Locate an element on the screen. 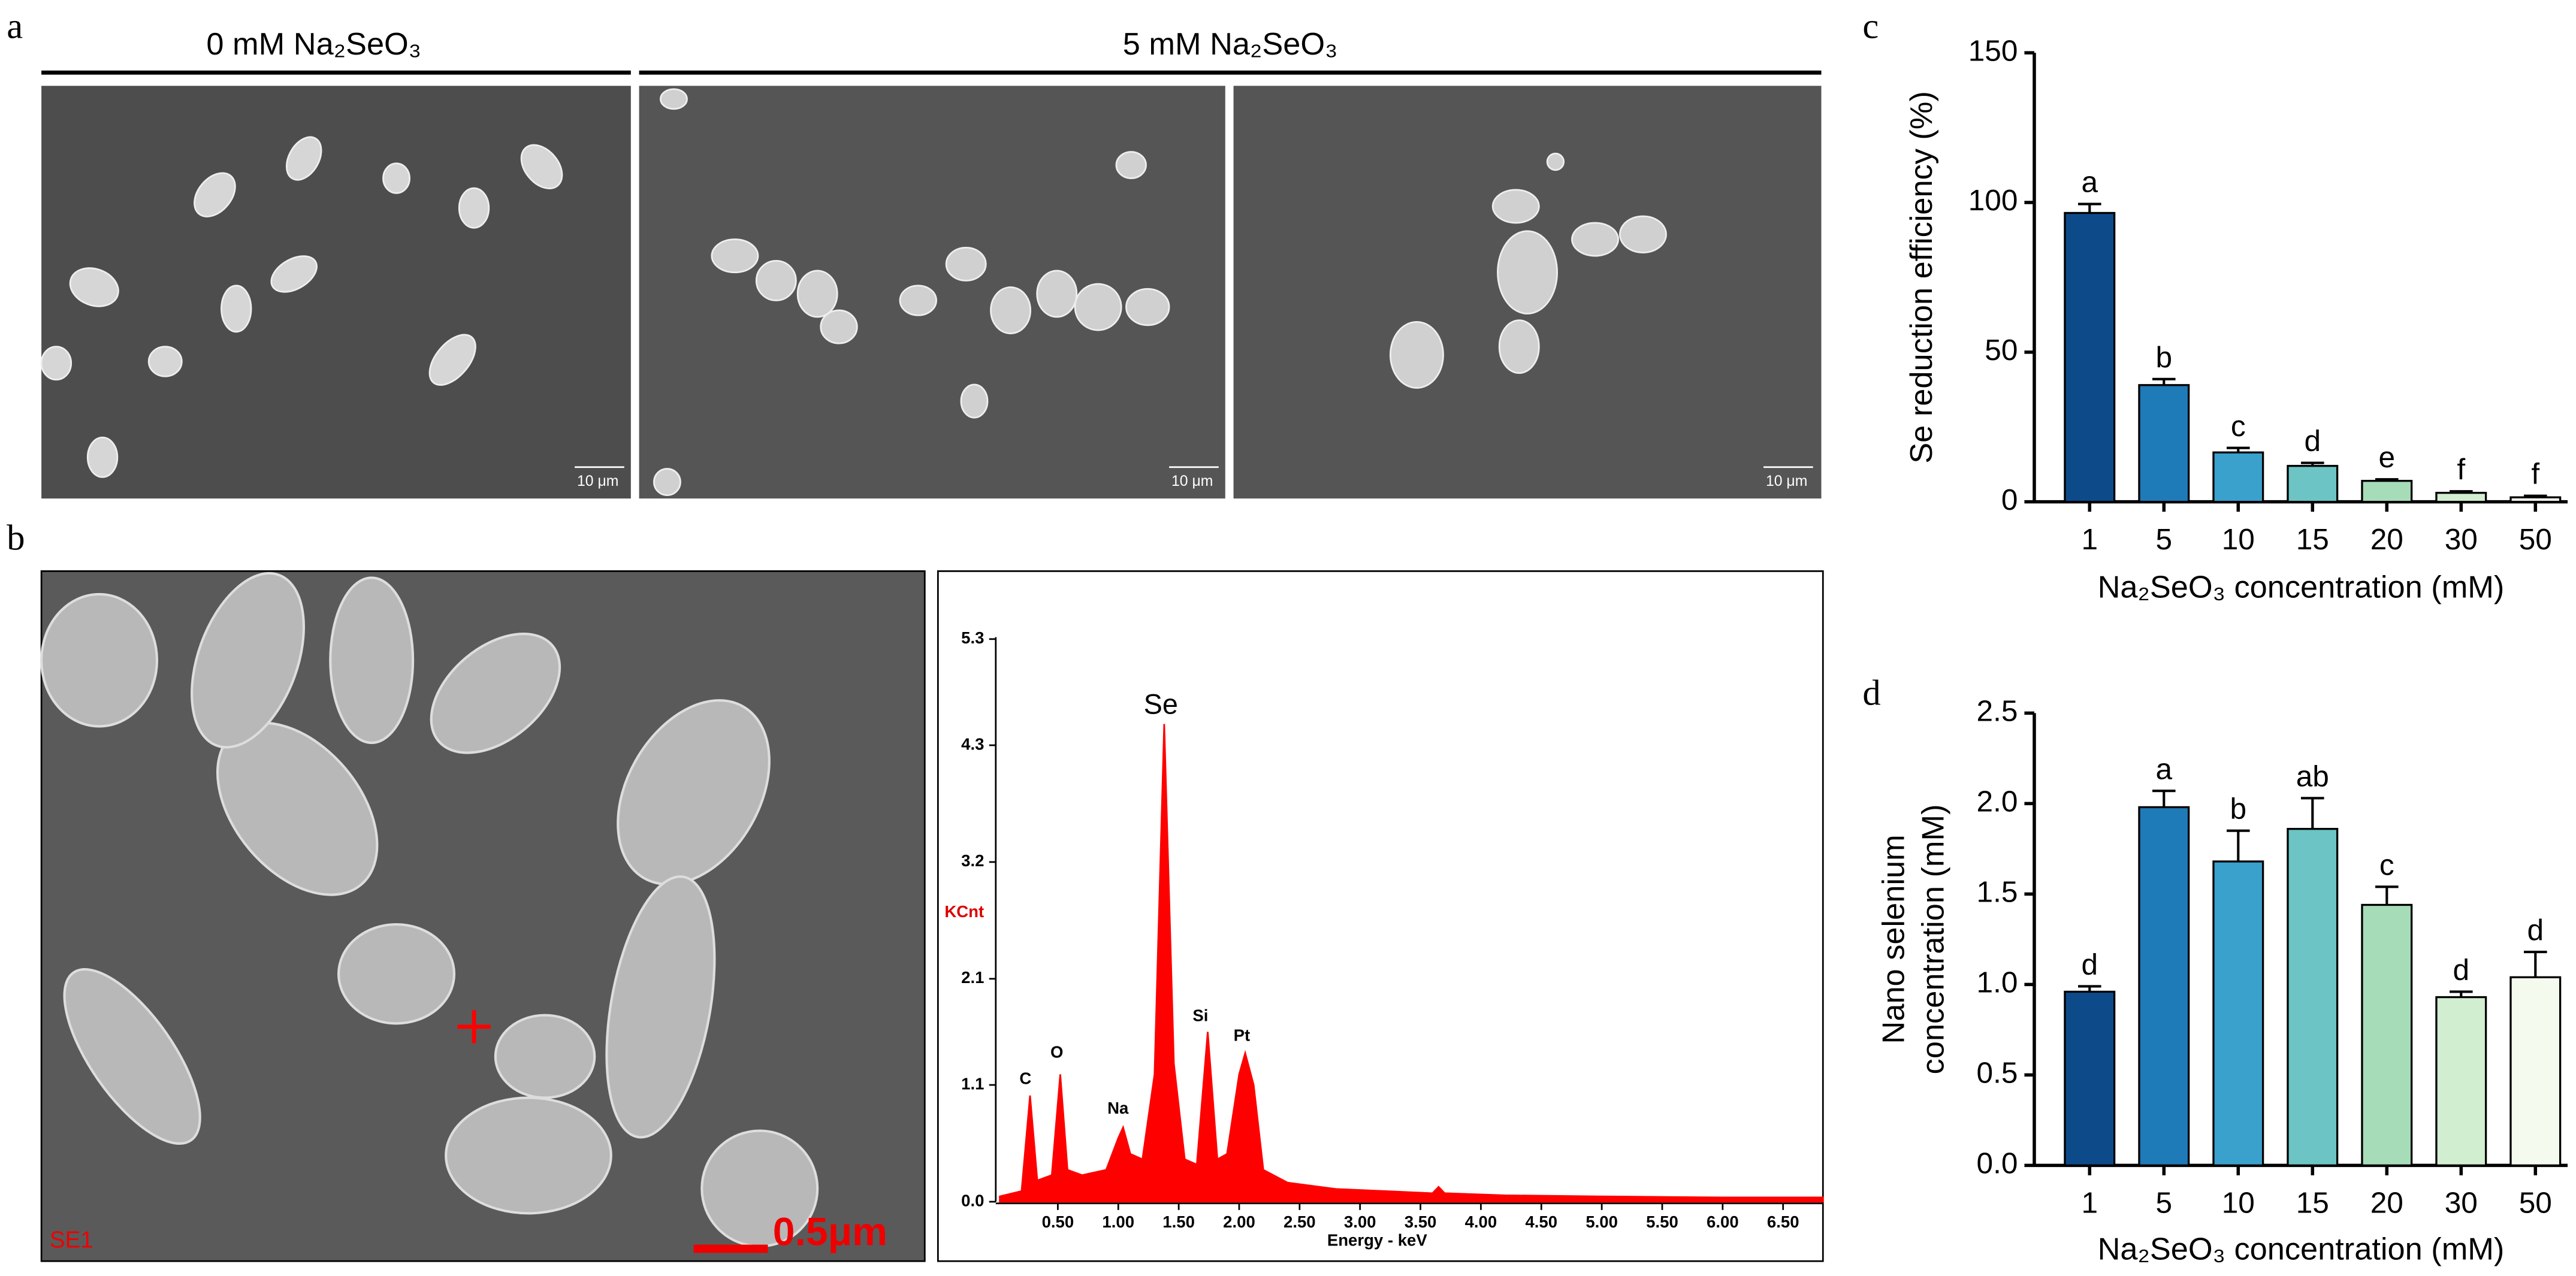  y-tick-label: 150 is located at coordinates (1993, 51).